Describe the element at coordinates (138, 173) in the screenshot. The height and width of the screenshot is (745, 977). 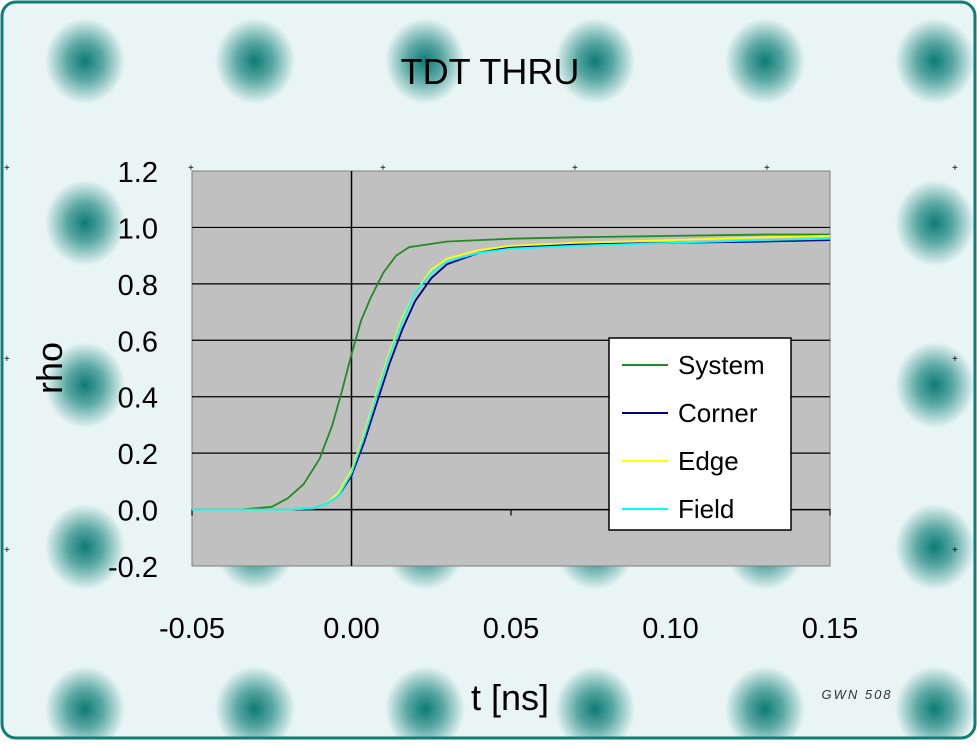
I see `y-tick-label: 1.2` at that location.